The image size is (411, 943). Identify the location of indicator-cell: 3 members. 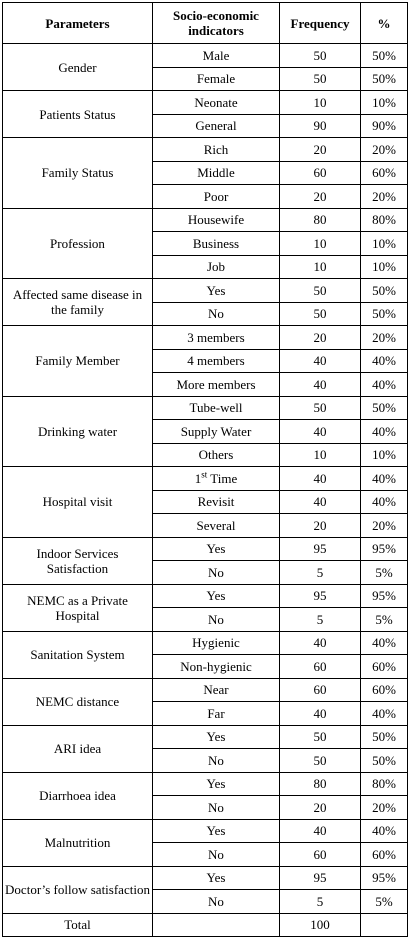
(216, 337).